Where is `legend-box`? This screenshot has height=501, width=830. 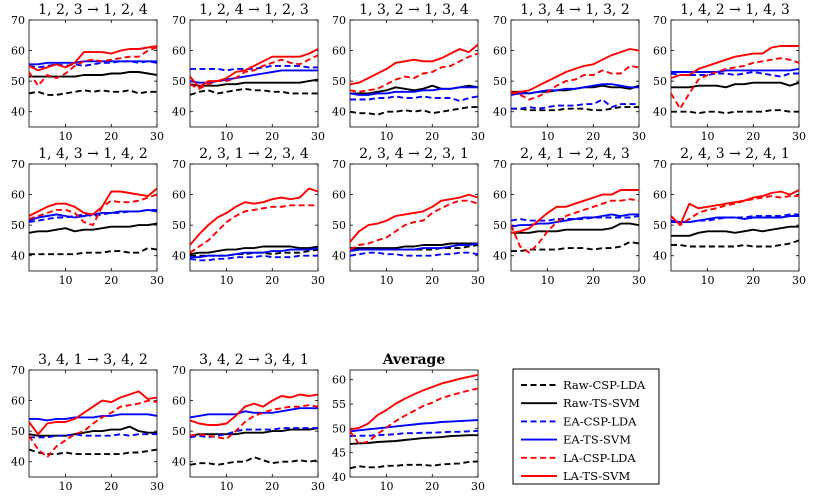
legend-box is located at coordinates (586, 426).